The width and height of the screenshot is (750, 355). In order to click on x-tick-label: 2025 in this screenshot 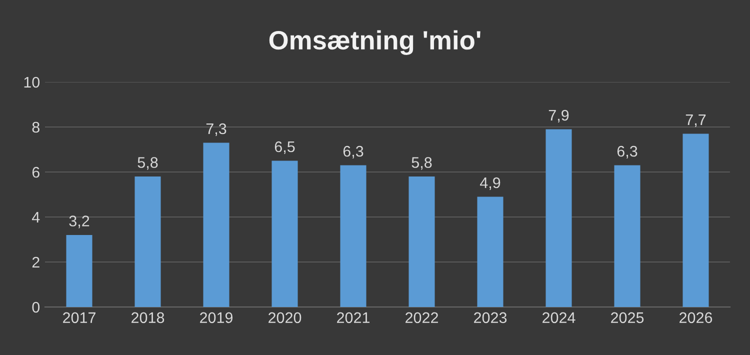, I will do `click(627, 318)`.